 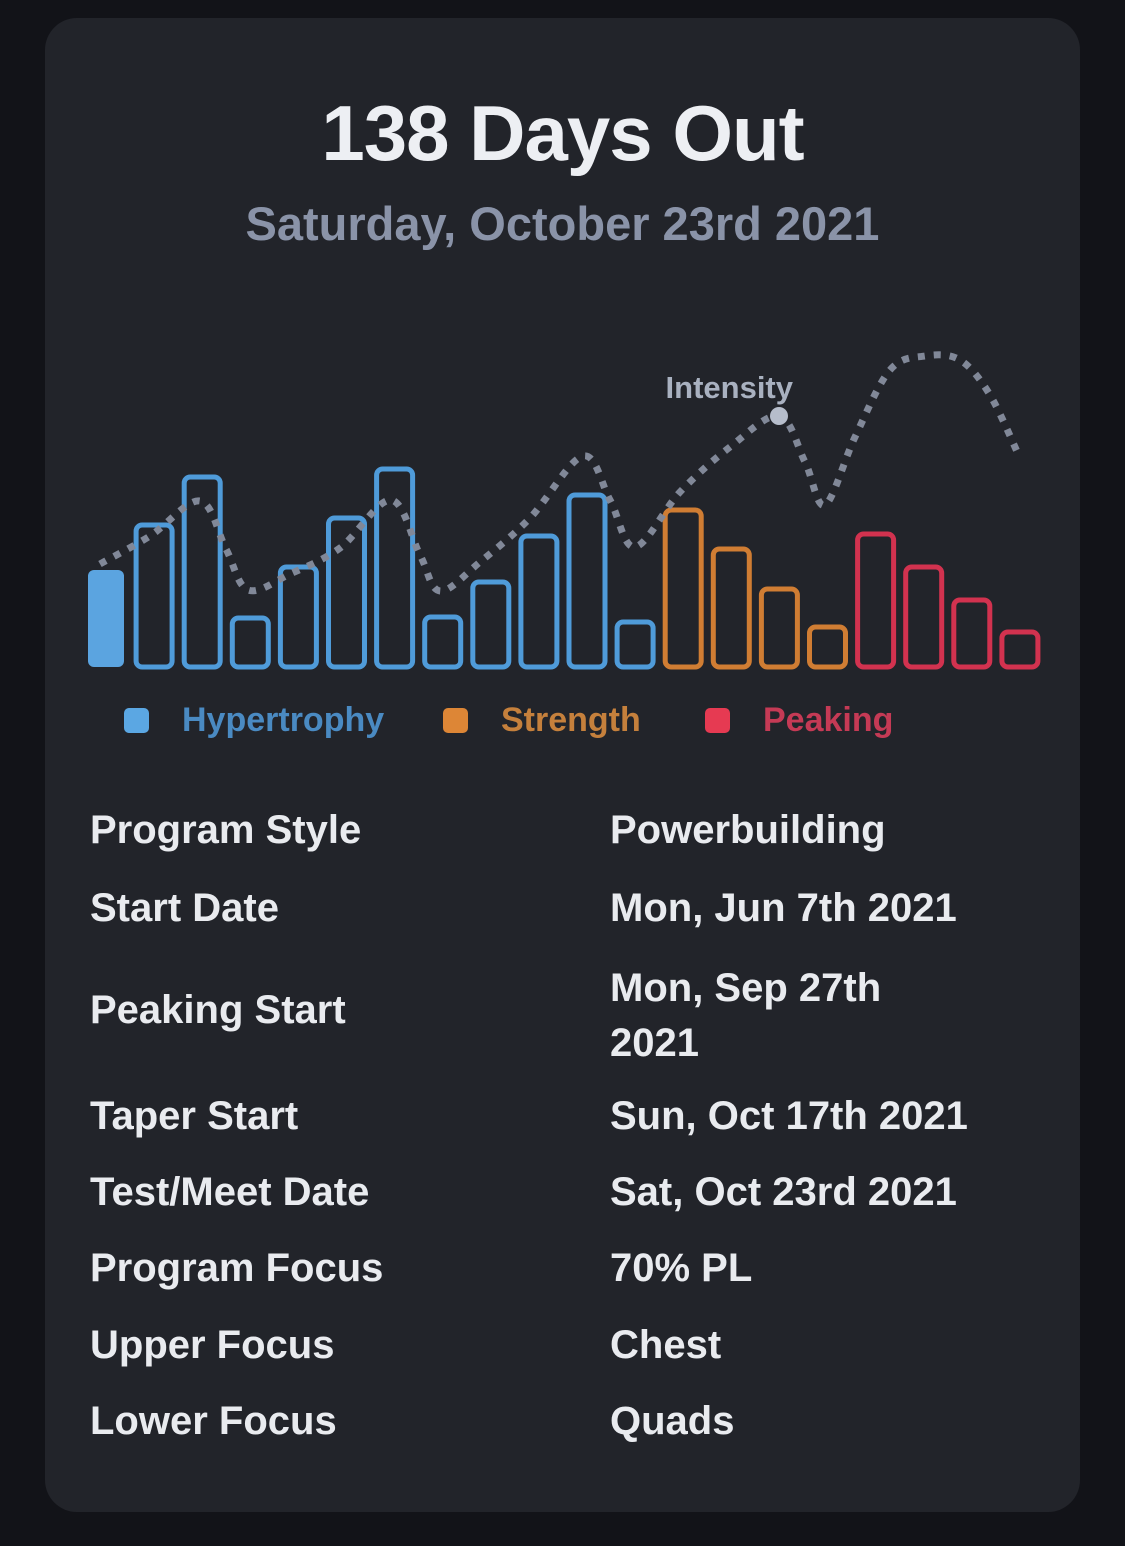 I want to click on phase-bar-9-hypertrophy, so click(x=491, y=624).